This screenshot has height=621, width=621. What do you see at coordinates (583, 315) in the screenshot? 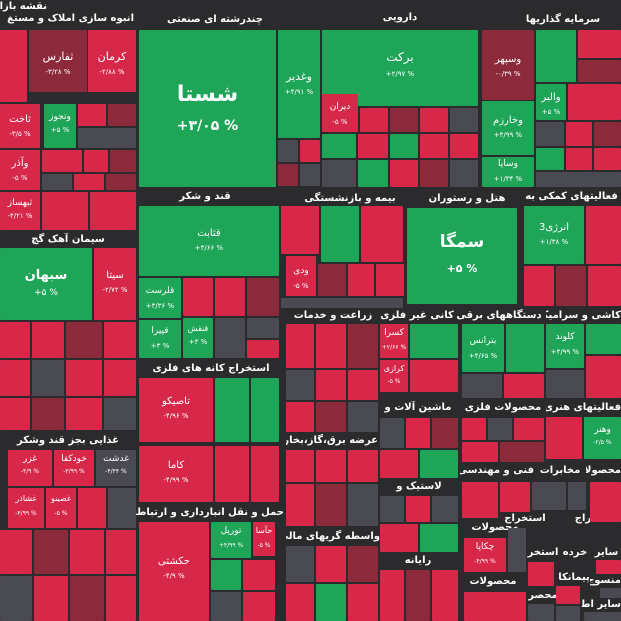
I see `sector-label-kashi: کاشی و سرامیک` at bounding box center [583, 315].